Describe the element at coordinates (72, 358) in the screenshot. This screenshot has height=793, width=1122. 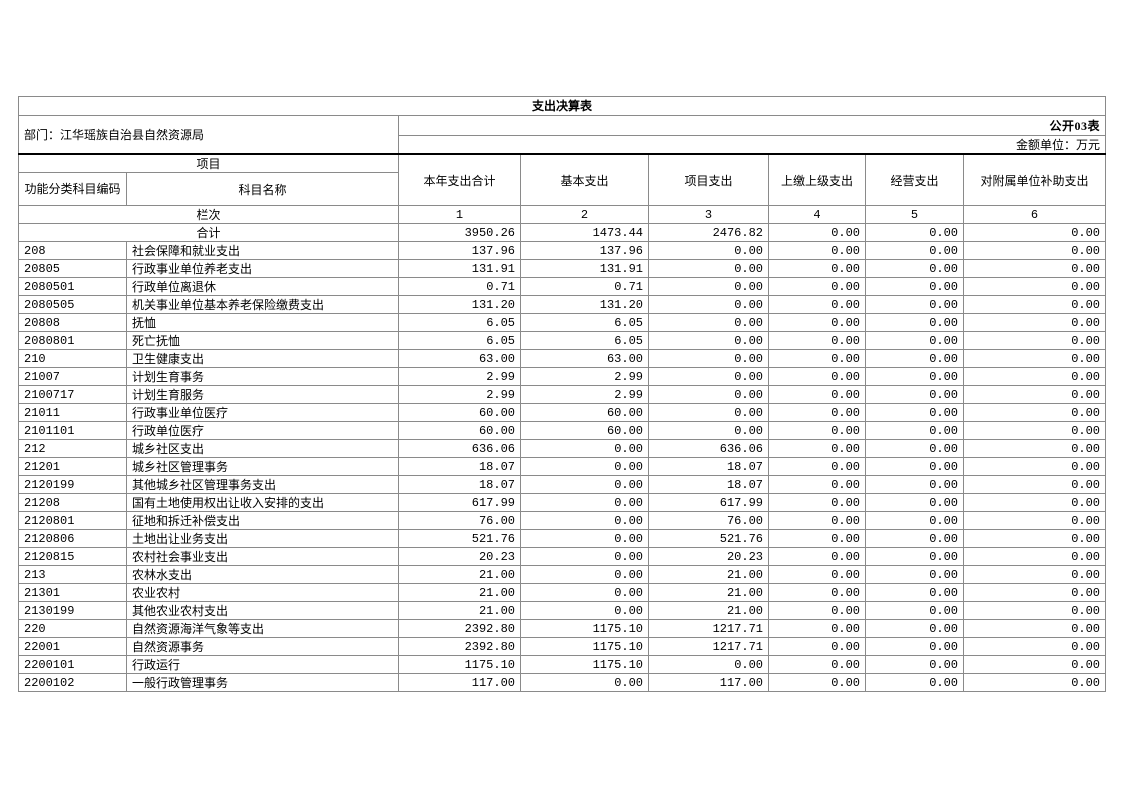
I see `subject-code-cell: 210` at that location.